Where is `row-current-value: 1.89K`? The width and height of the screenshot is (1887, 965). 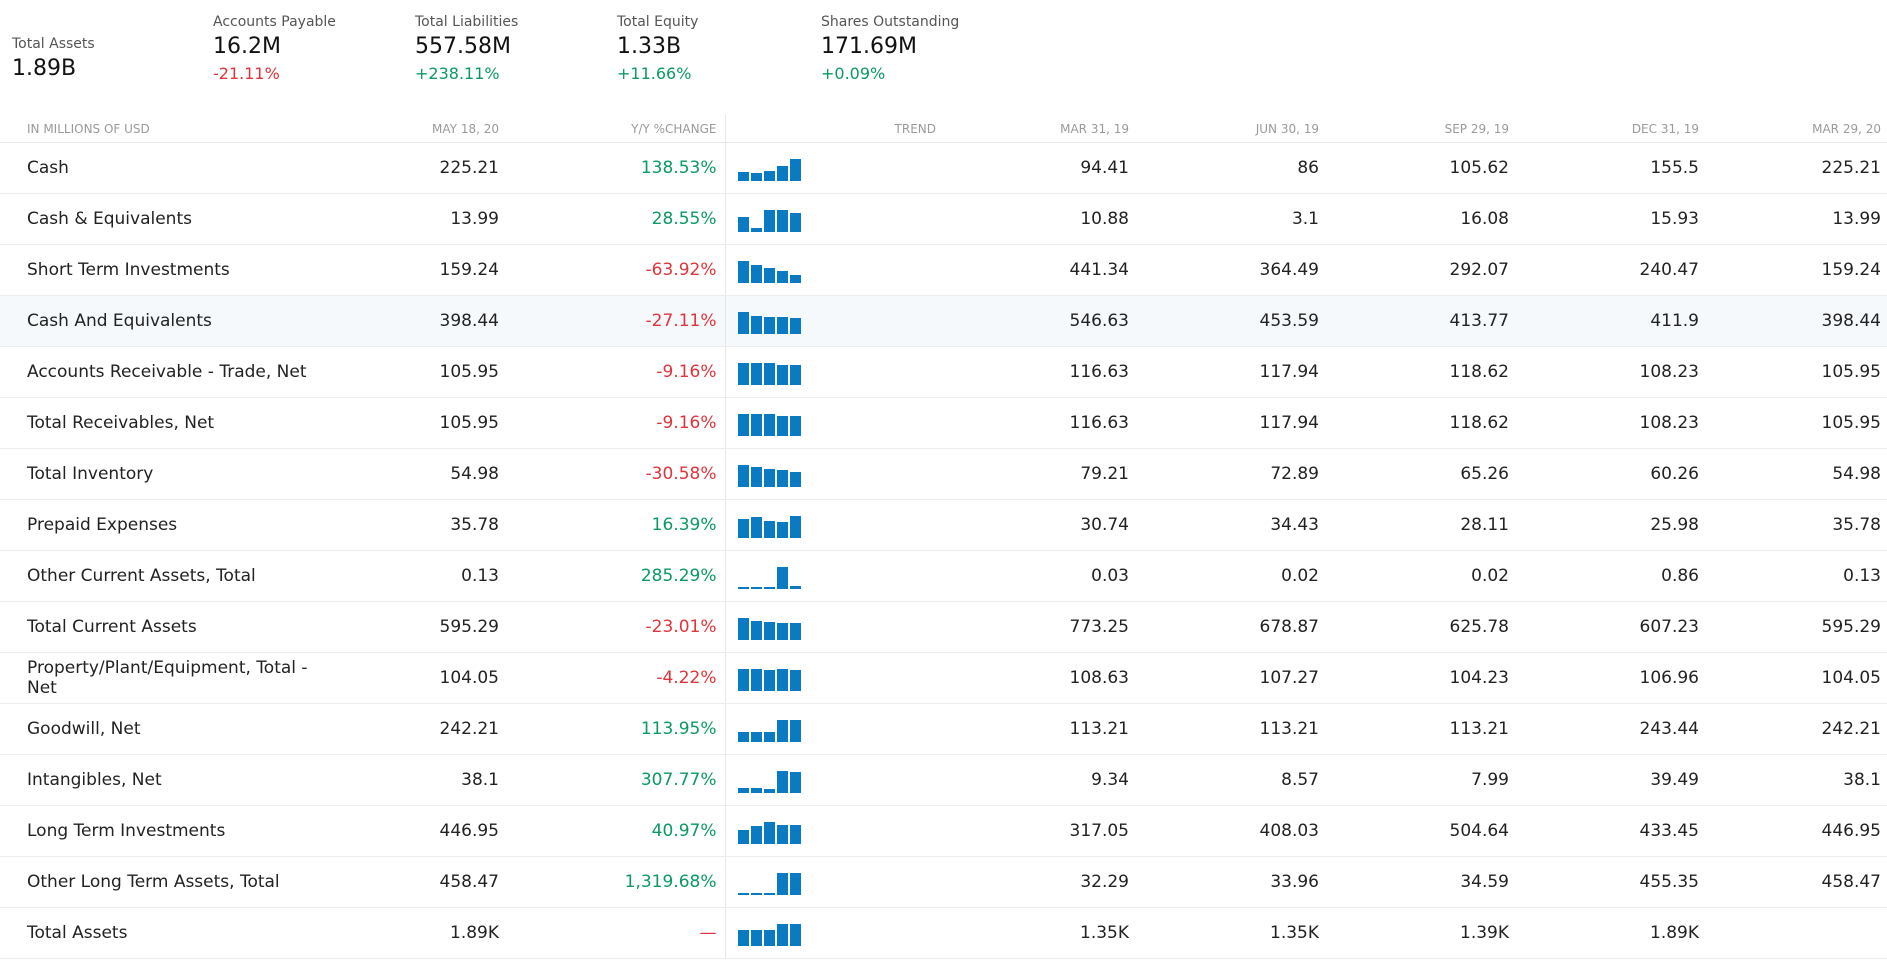
row-current-value: 1.89K is located at coordinates (410, 933).